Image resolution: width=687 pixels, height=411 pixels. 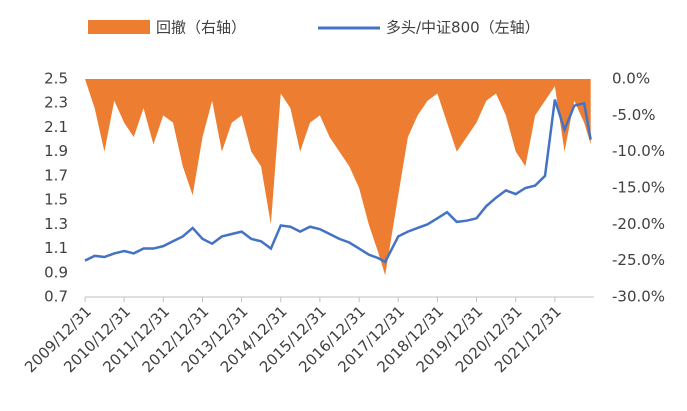 I want to click on y-tick-label: 0.7, so click(x=56, y=297).